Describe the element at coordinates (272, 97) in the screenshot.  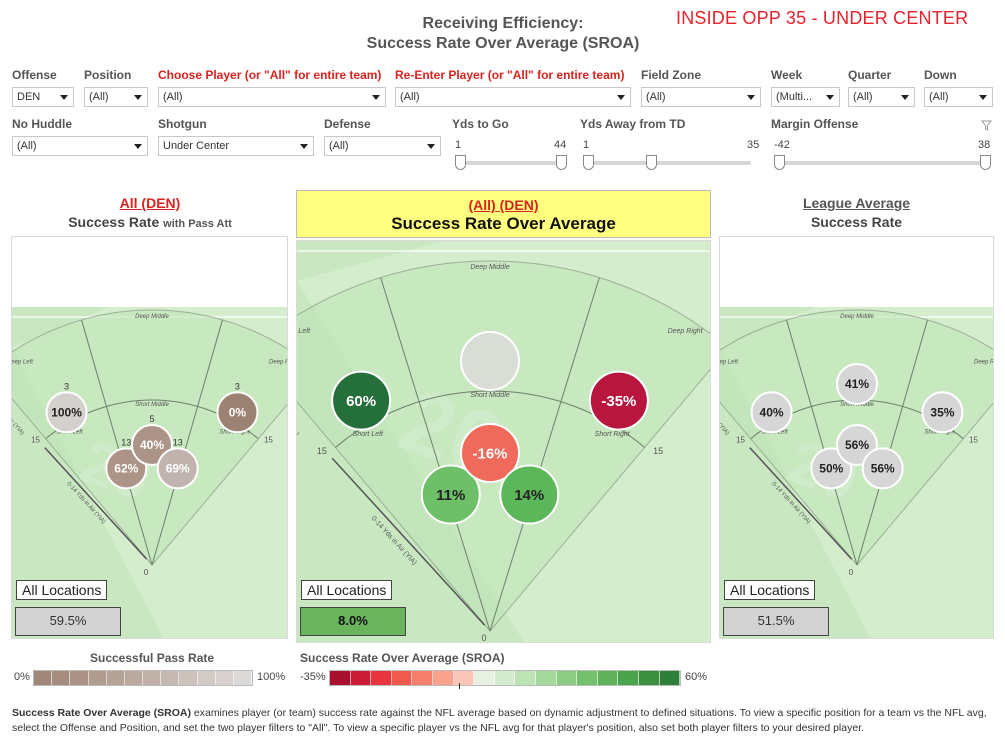
I see `choose-player-dropdown: (All)` at that location.